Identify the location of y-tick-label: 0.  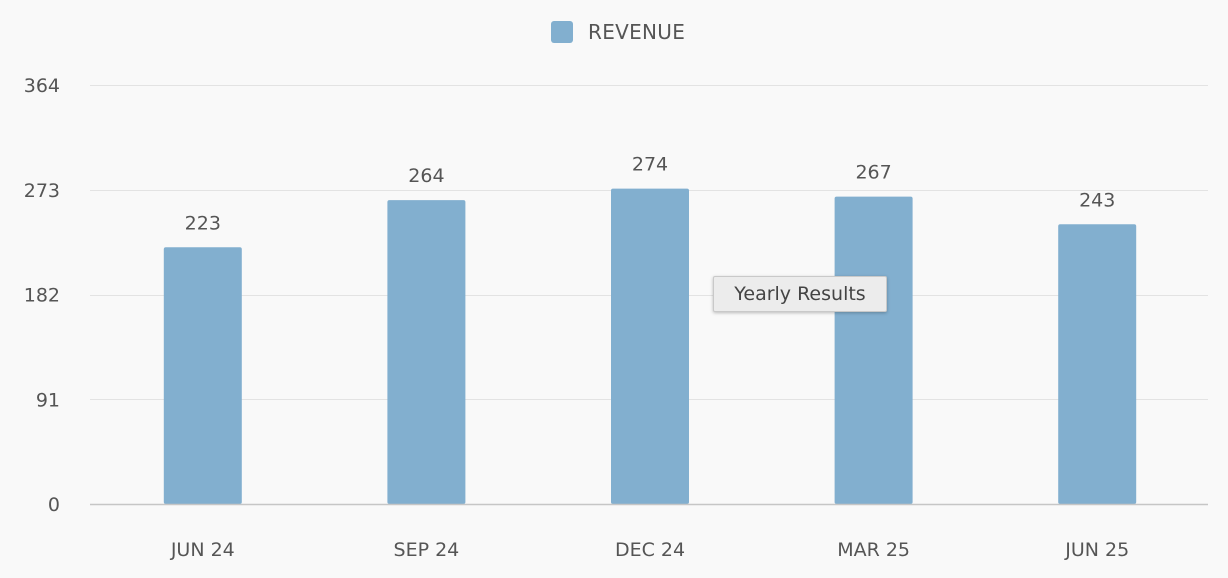
(54, 505).